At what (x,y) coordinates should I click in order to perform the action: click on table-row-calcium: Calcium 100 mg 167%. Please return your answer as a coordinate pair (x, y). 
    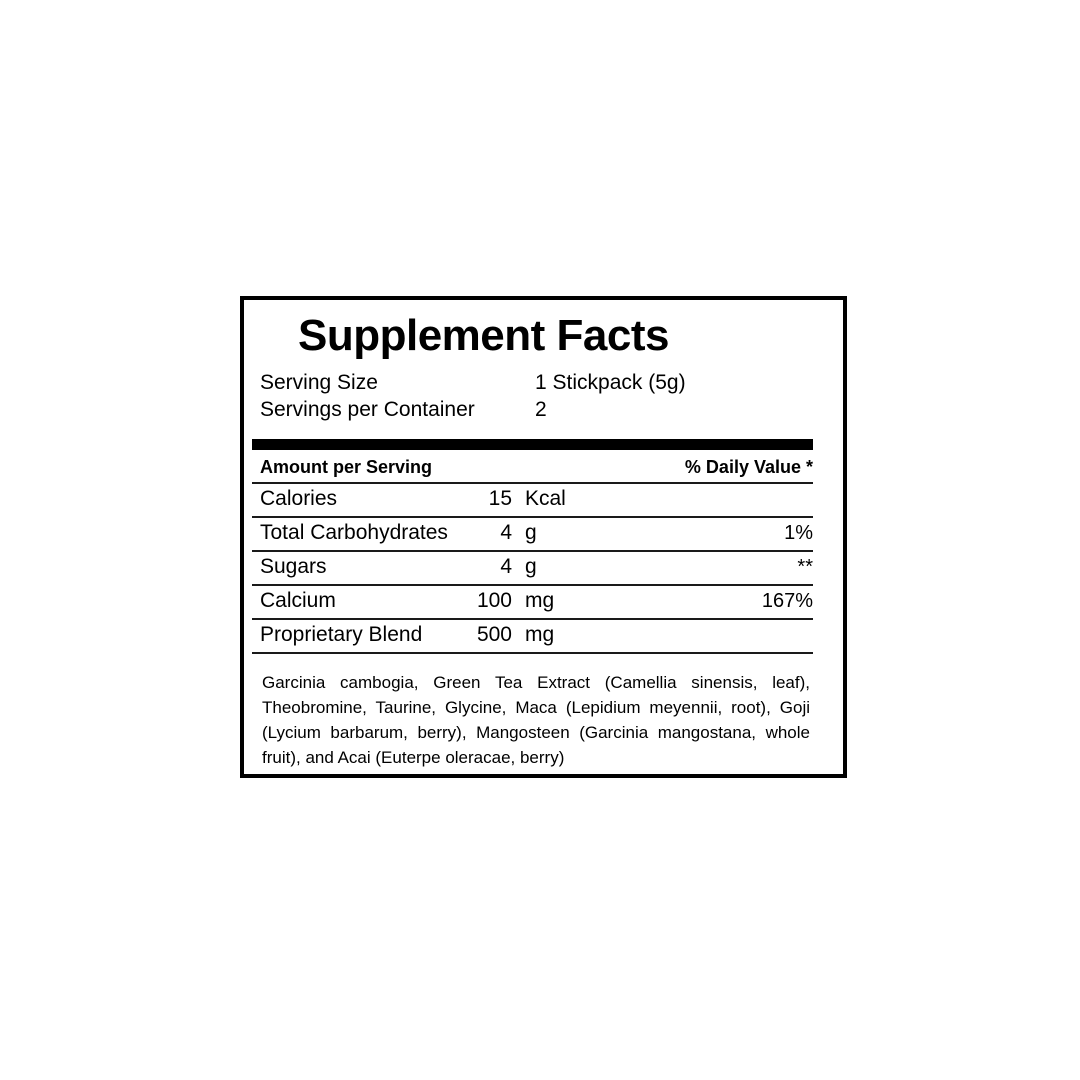
    Looking at the image, I should click on (532, 602).